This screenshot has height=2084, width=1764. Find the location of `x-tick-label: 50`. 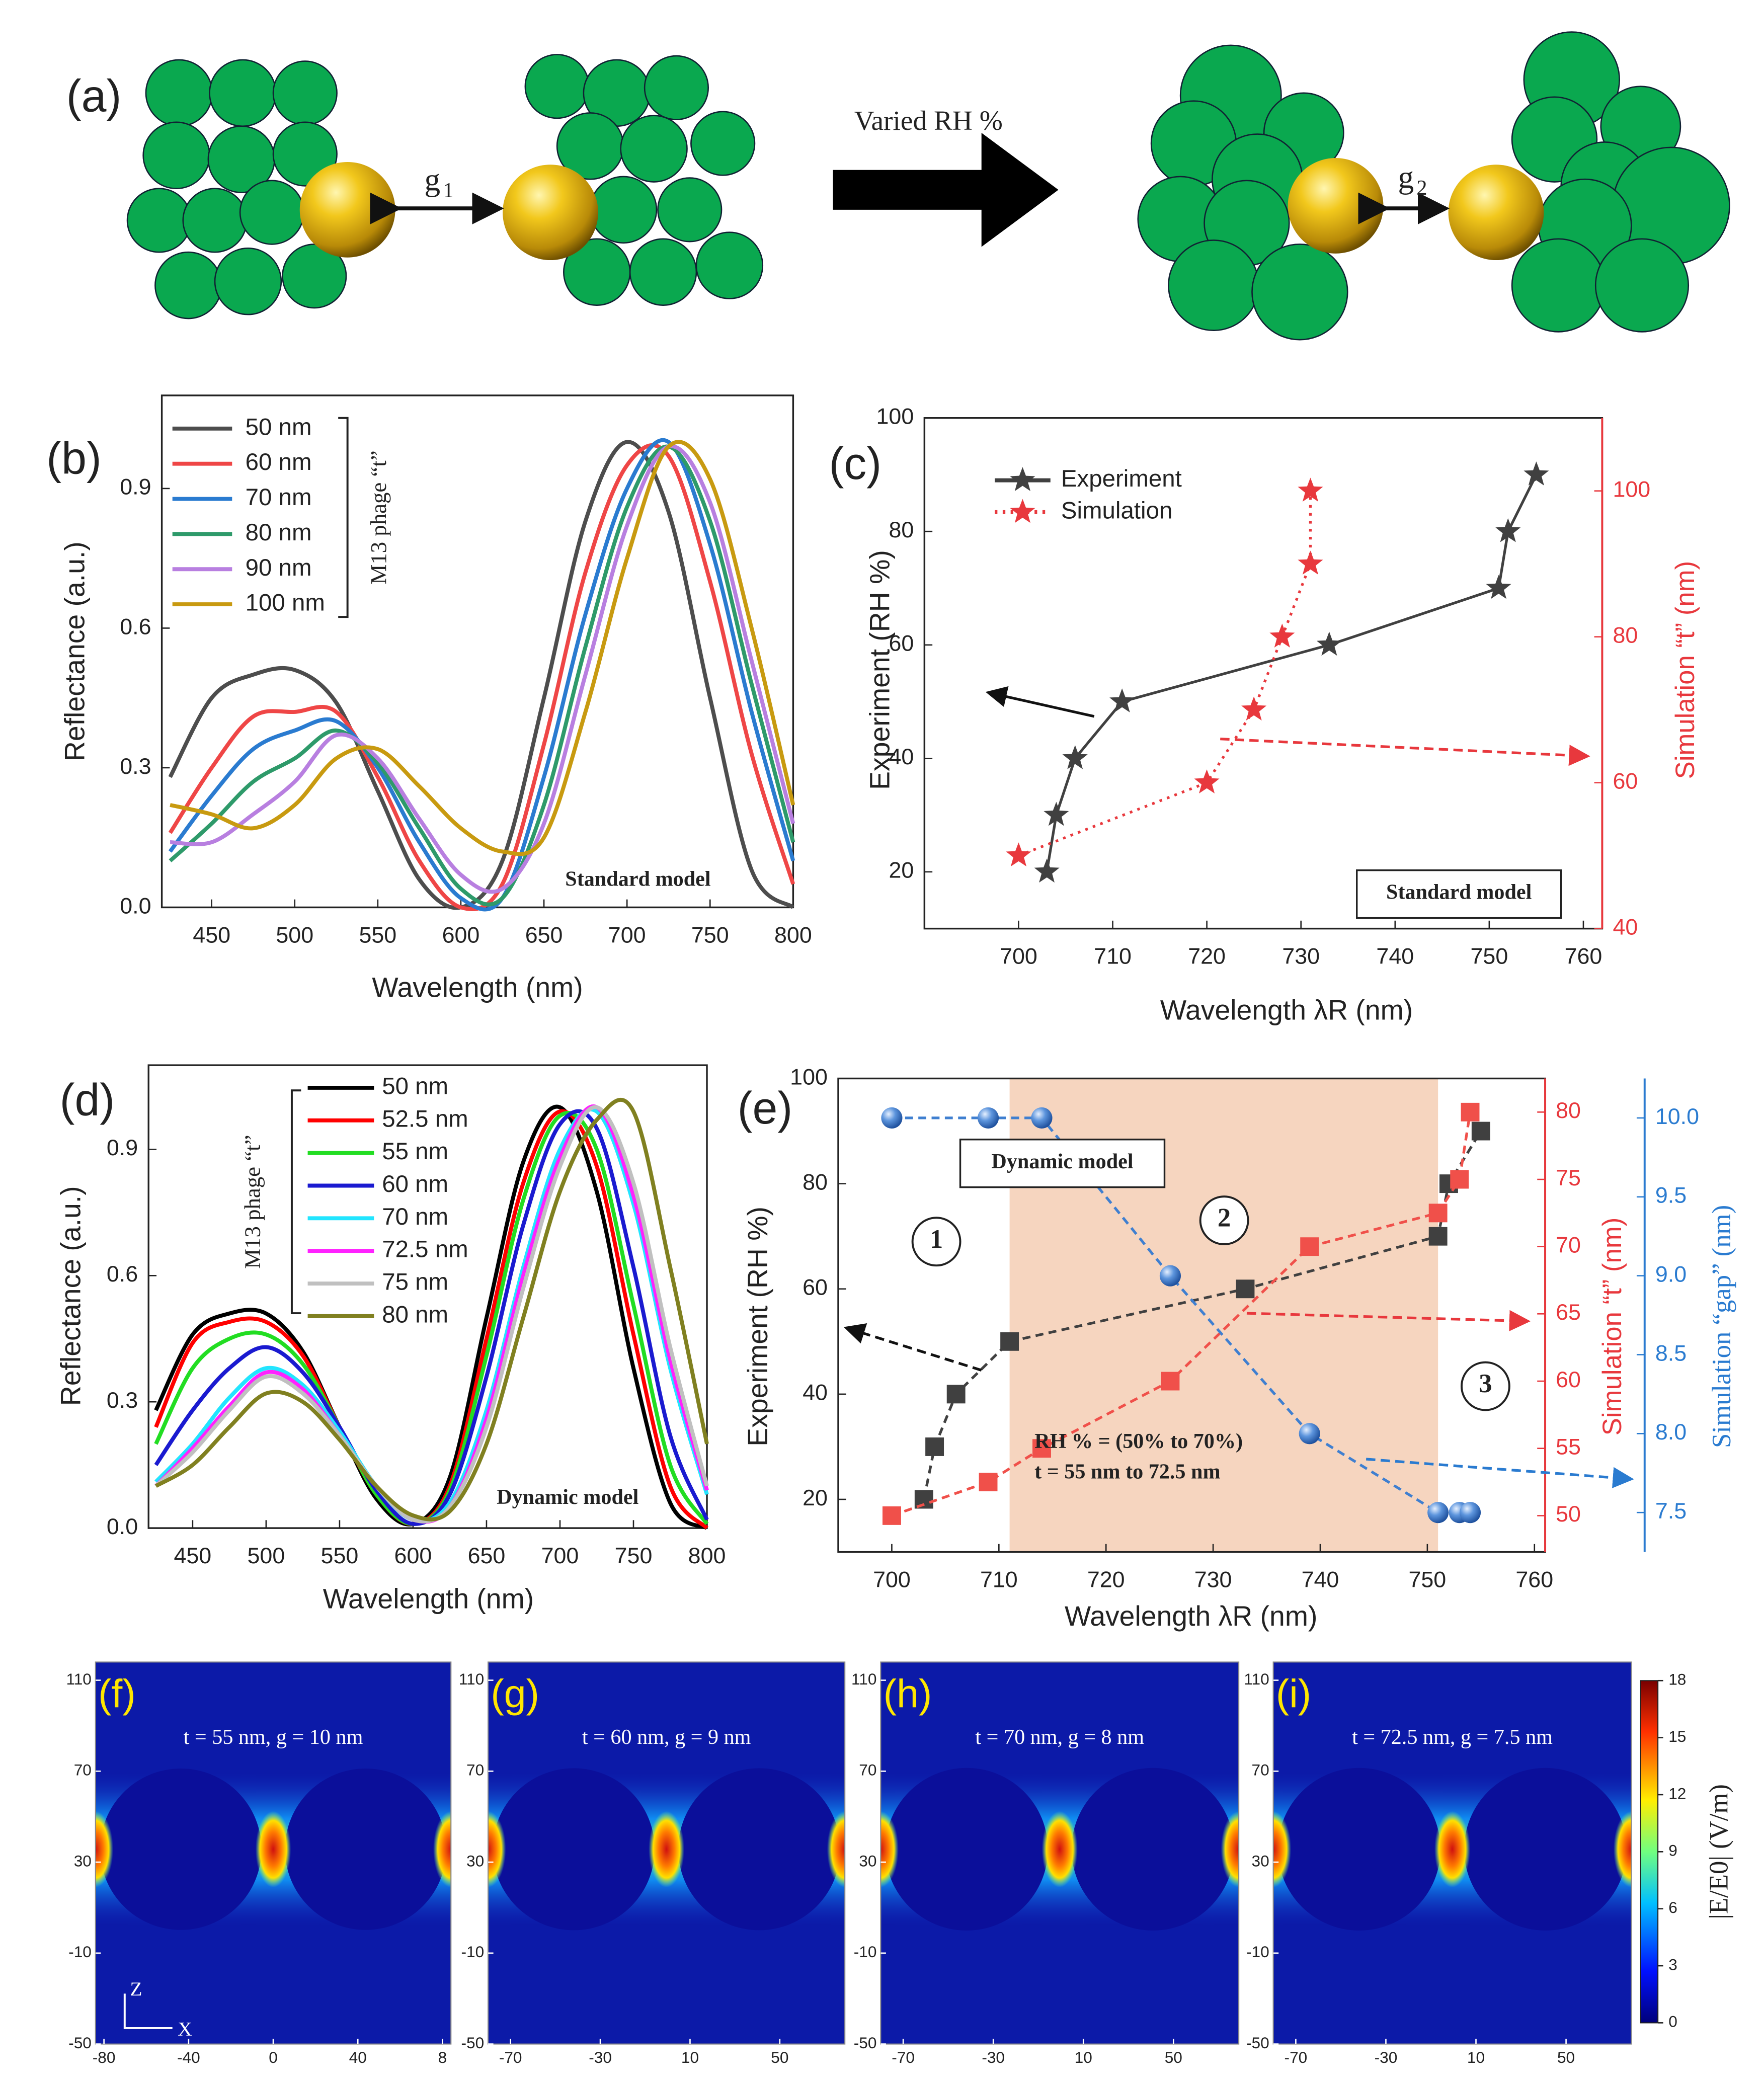

x-tick-label: 50 is located at coordinates (1174, 2057).